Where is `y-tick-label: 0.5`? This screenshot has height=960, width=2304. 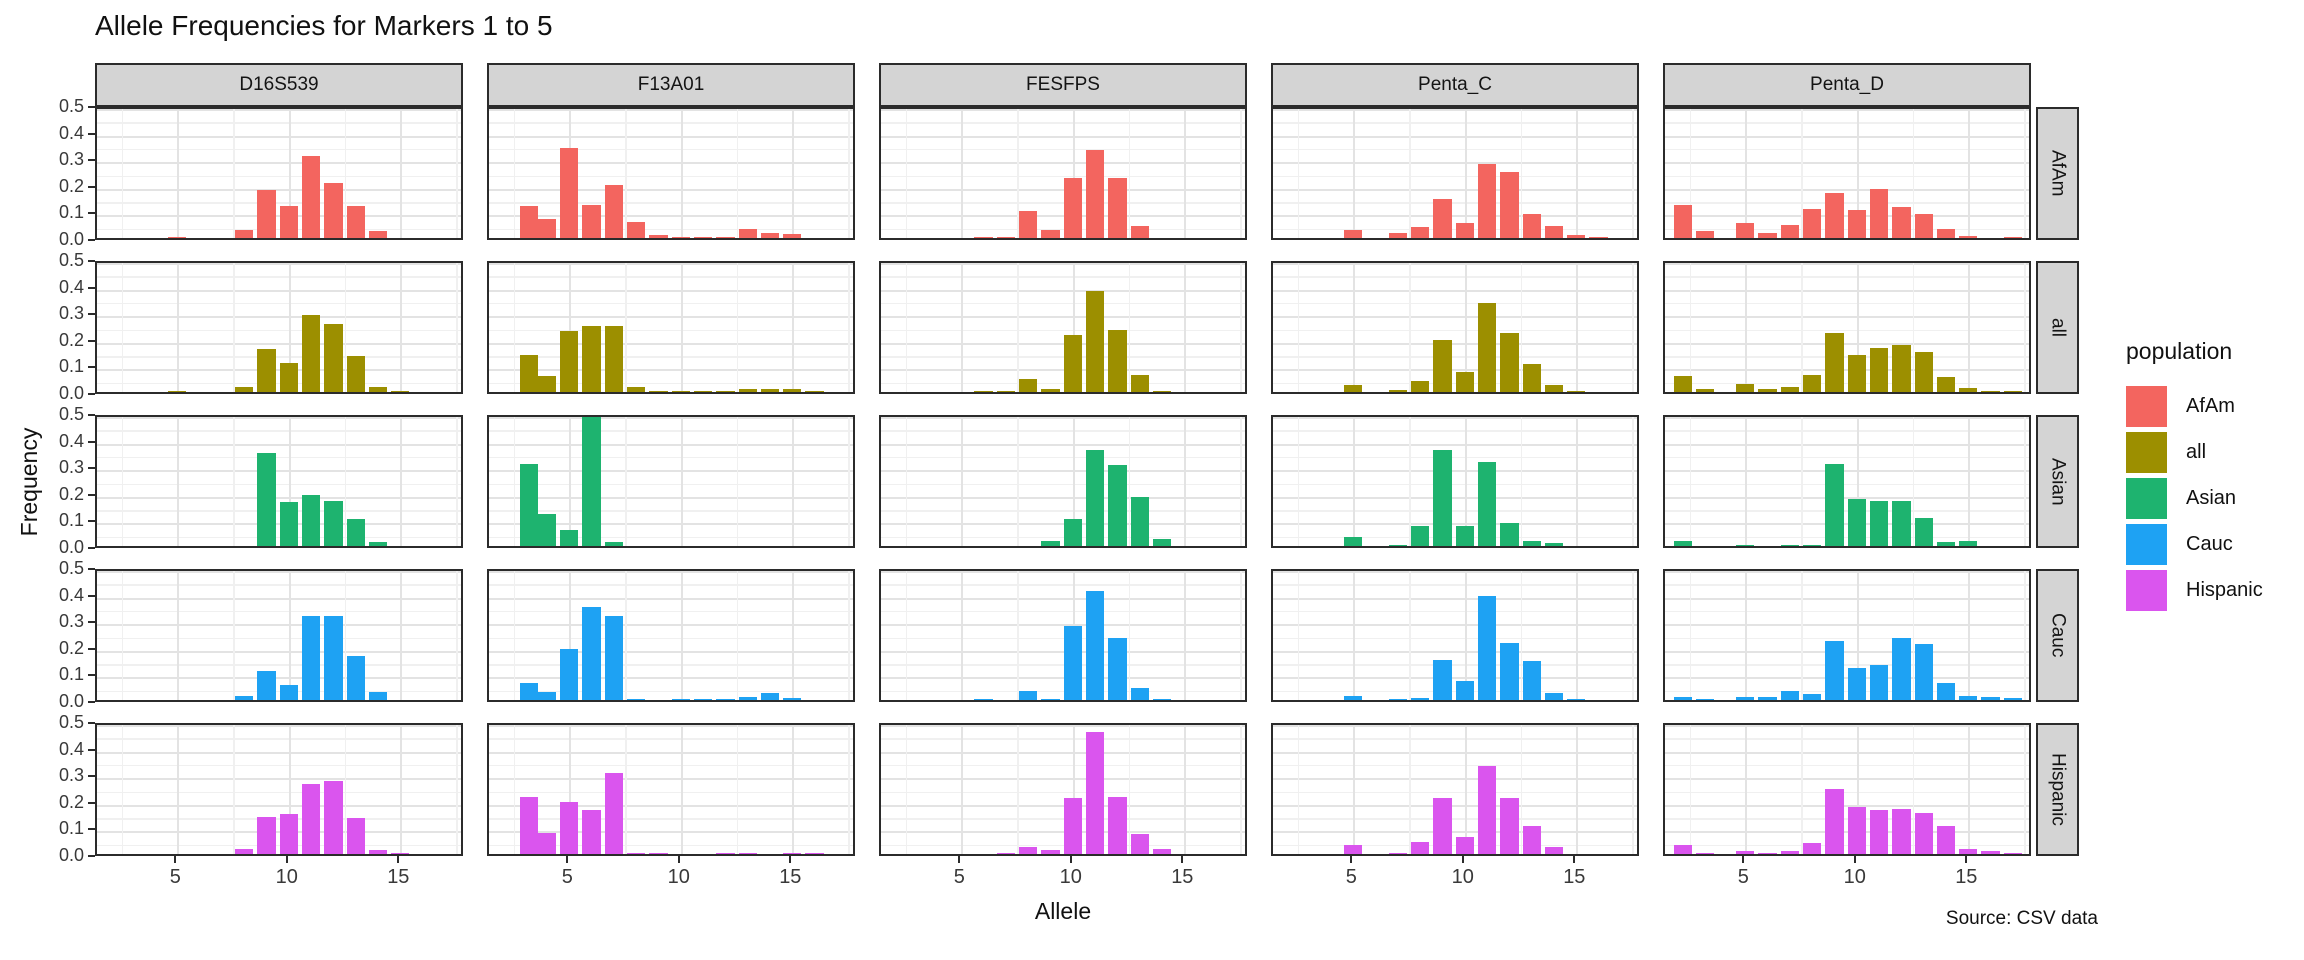 y-tick-label: 0.5 is located at coordinates (71, 106).